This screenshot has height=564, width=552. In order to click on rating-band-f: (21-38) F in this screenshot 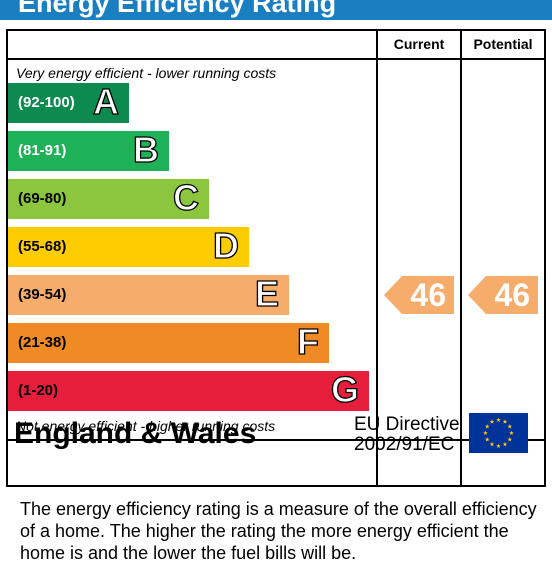, I will do `click(168, 342)`.